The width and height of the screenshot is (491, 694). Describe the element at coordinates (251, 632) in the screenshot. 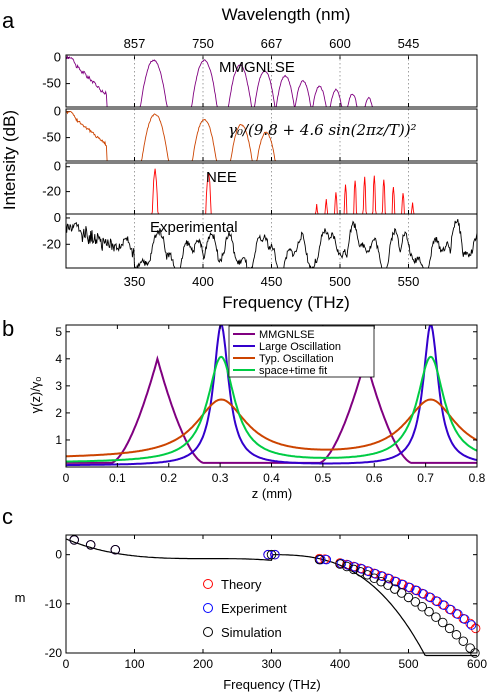

I see `legend-label: Simulation` at that location.